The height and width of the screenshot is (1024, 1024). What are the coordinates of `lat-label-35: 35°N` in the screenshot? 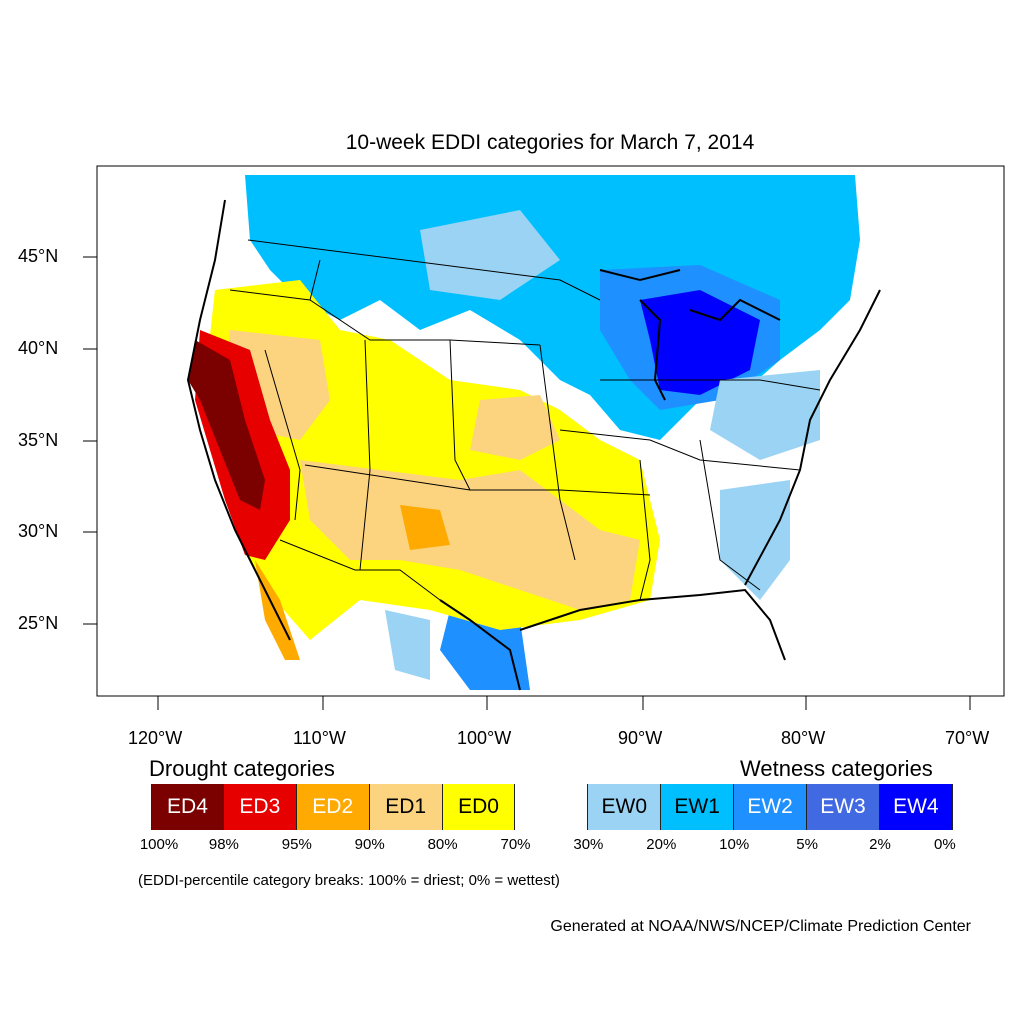 It's located at (38, 440).